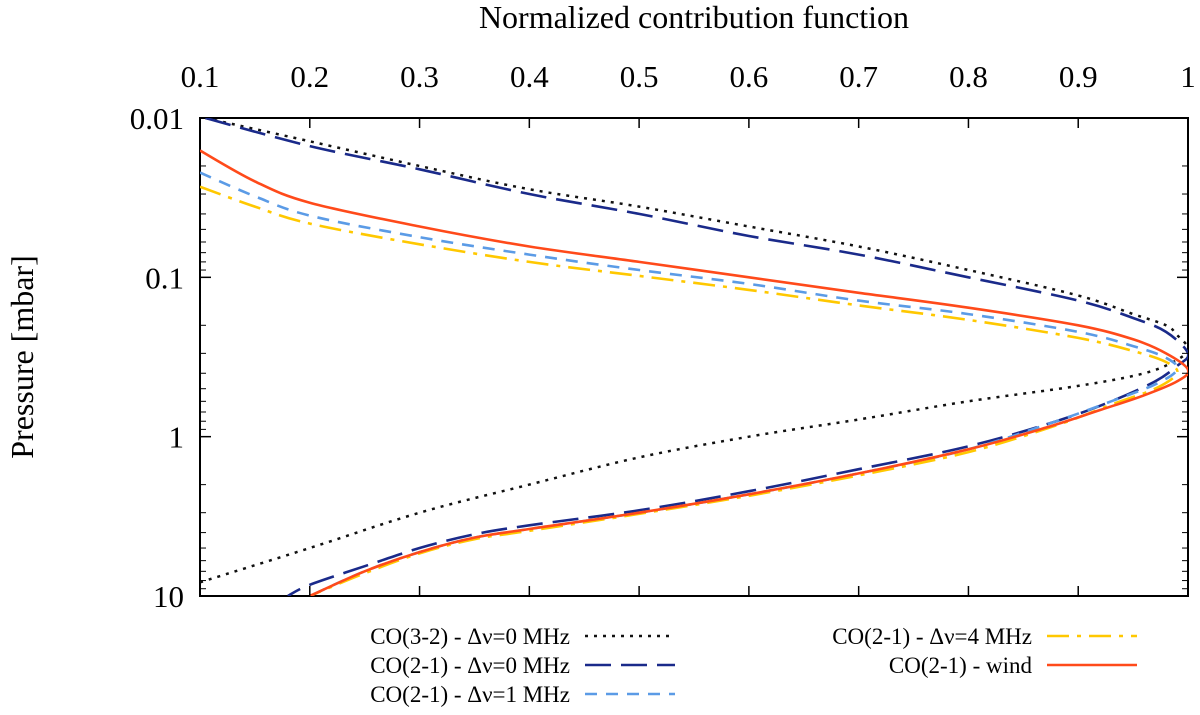 This screenshot has width=1200, height=715. What do you see at coordinates (529, 76) in the screenshot?
I see `x-tick-label: 0.4` at bounding box center [529, 76].